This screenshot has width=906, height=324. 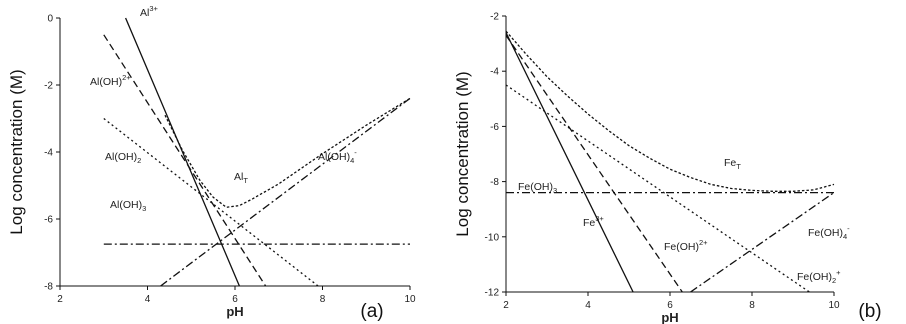 I want to click on y-tick-label: 0, so click(x=50, y=19).